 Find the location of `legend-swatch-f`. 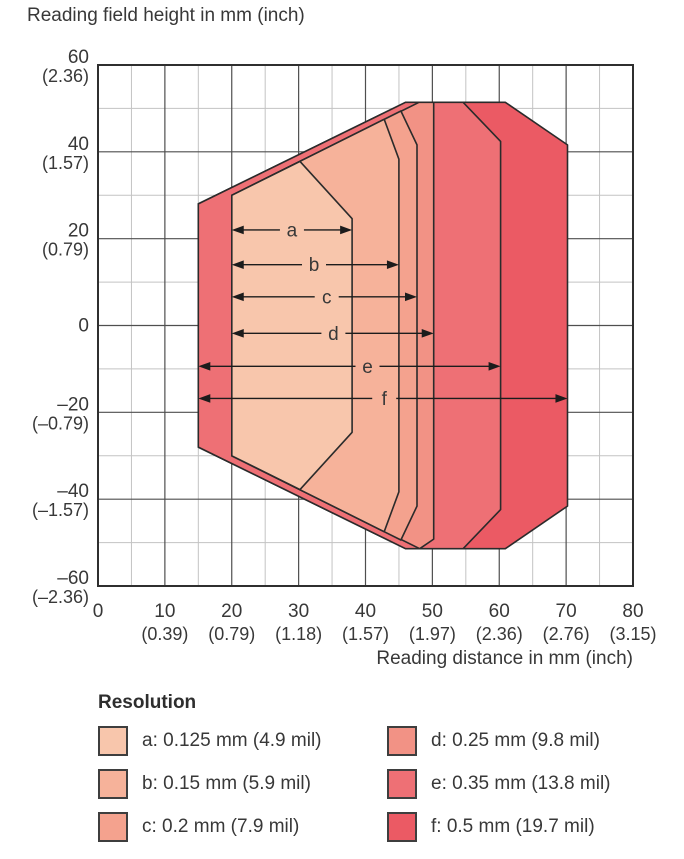

legend-swatch-f is located at coordinates (402, 827).